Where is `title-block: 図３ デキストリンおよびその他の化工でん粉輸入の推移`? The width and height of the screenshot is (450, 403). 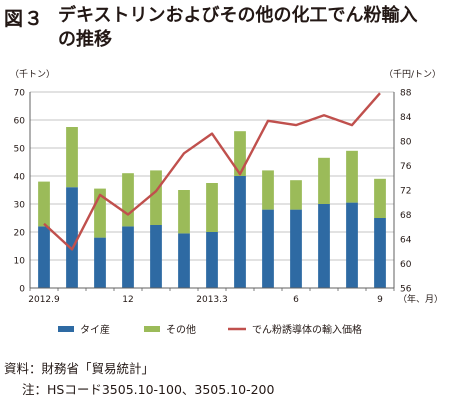 title-block: 図３ デキストリンおよびその他の化工でん粉輸入の推移 is located at coordinates (211, 28).